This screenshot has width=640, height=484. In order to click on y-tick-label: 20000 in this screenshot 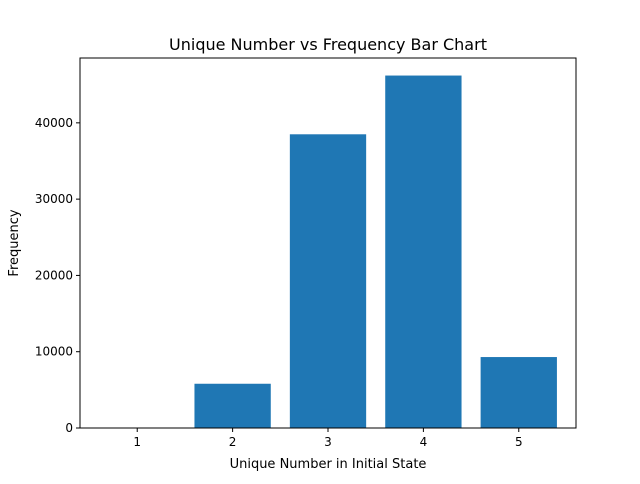, I will do `click(54, 275)`.